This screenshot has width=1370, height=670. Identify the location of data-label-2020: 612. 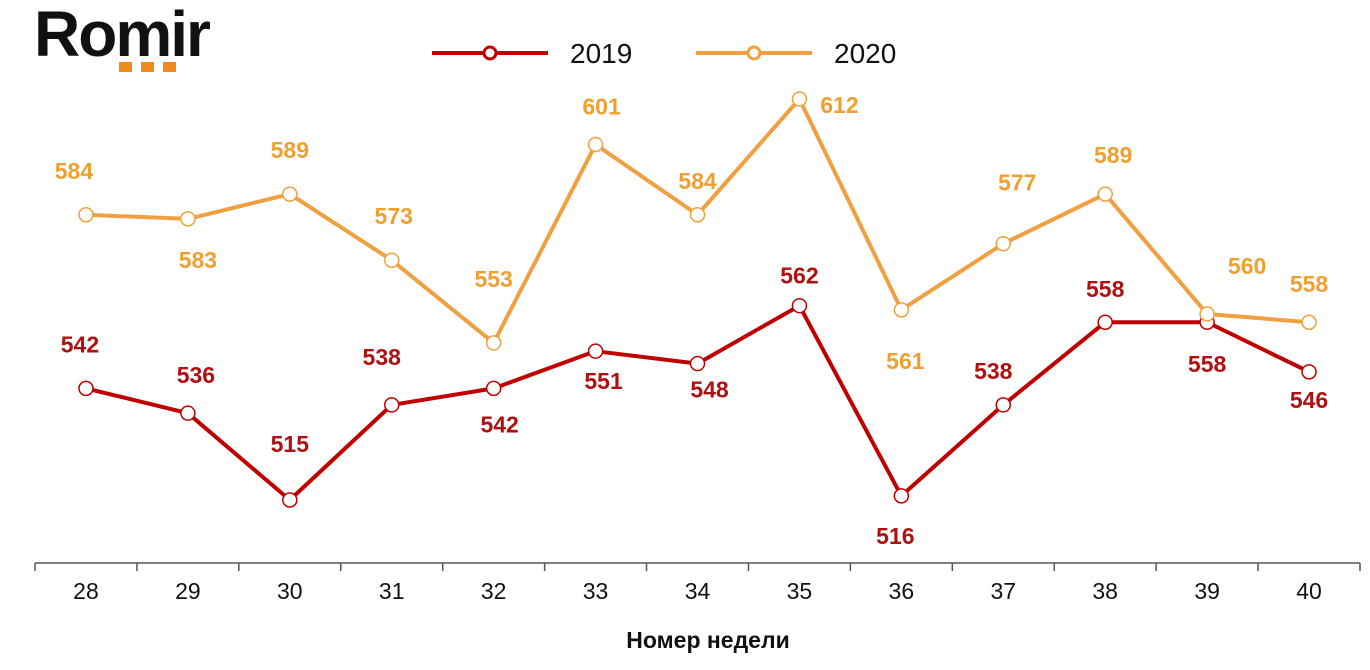
(839, 105).